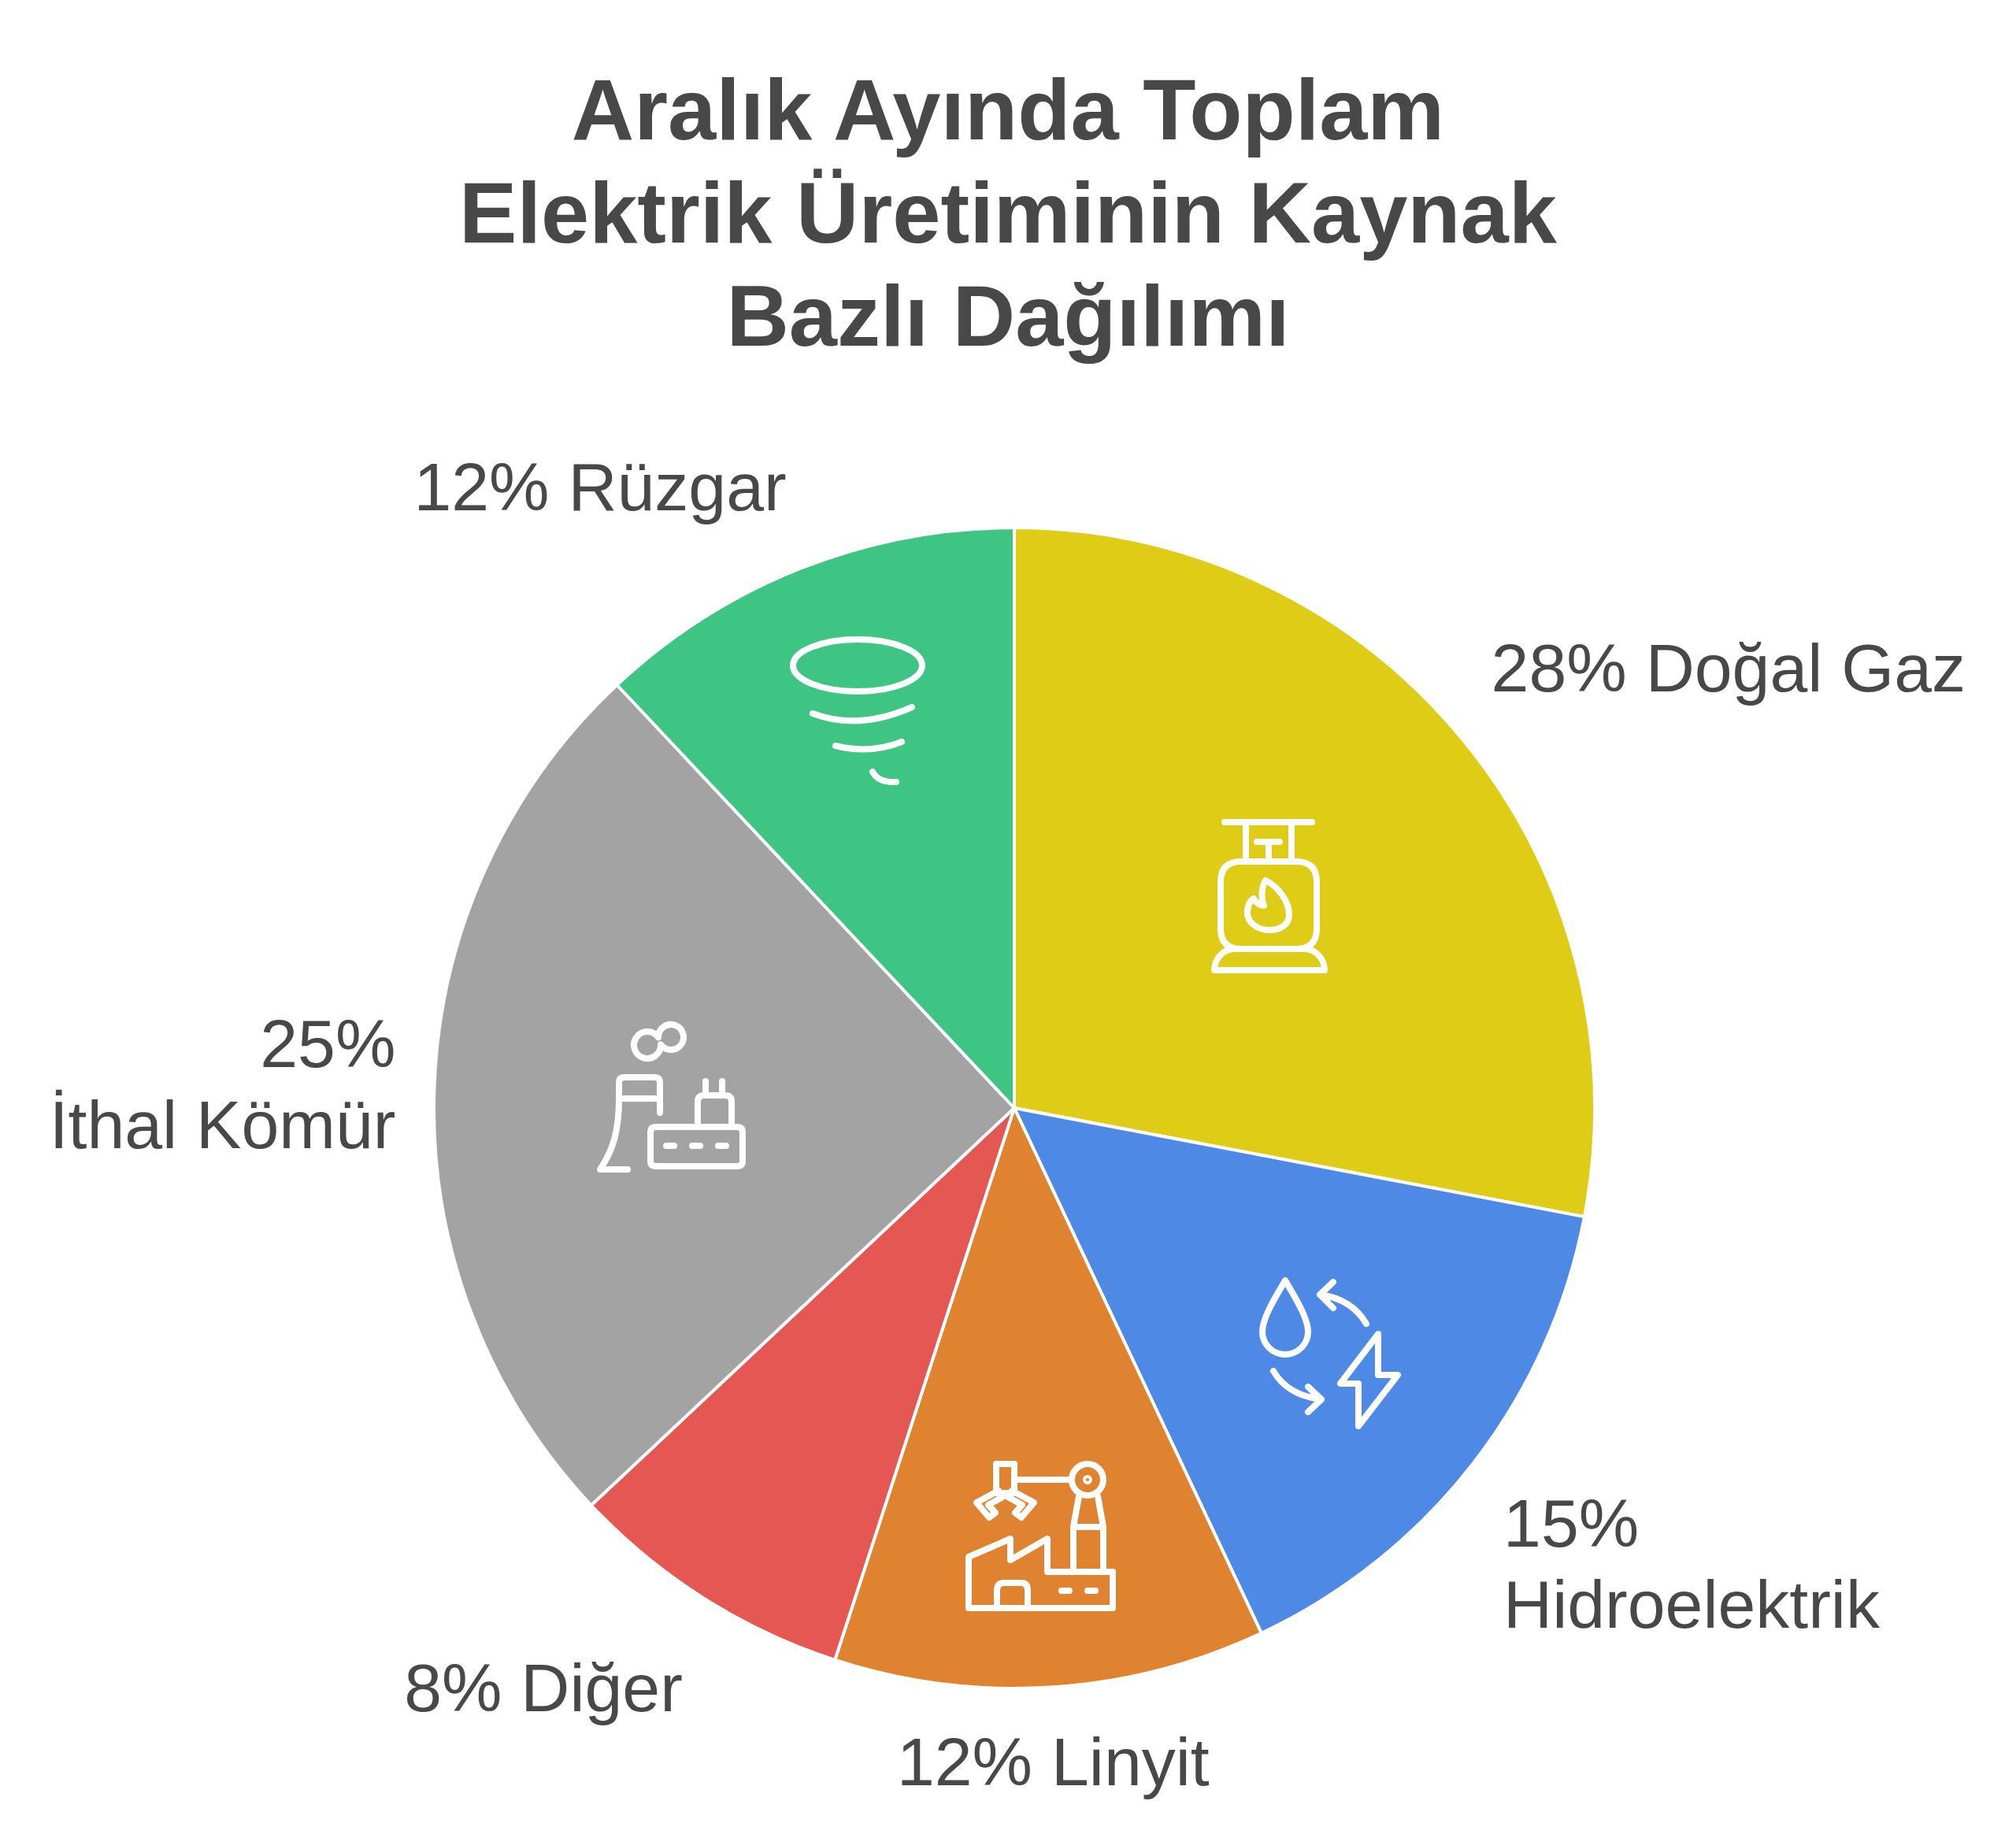 The image size is (2016, 1838). I want to click on data-label: 15%, so click(1571, 1522).